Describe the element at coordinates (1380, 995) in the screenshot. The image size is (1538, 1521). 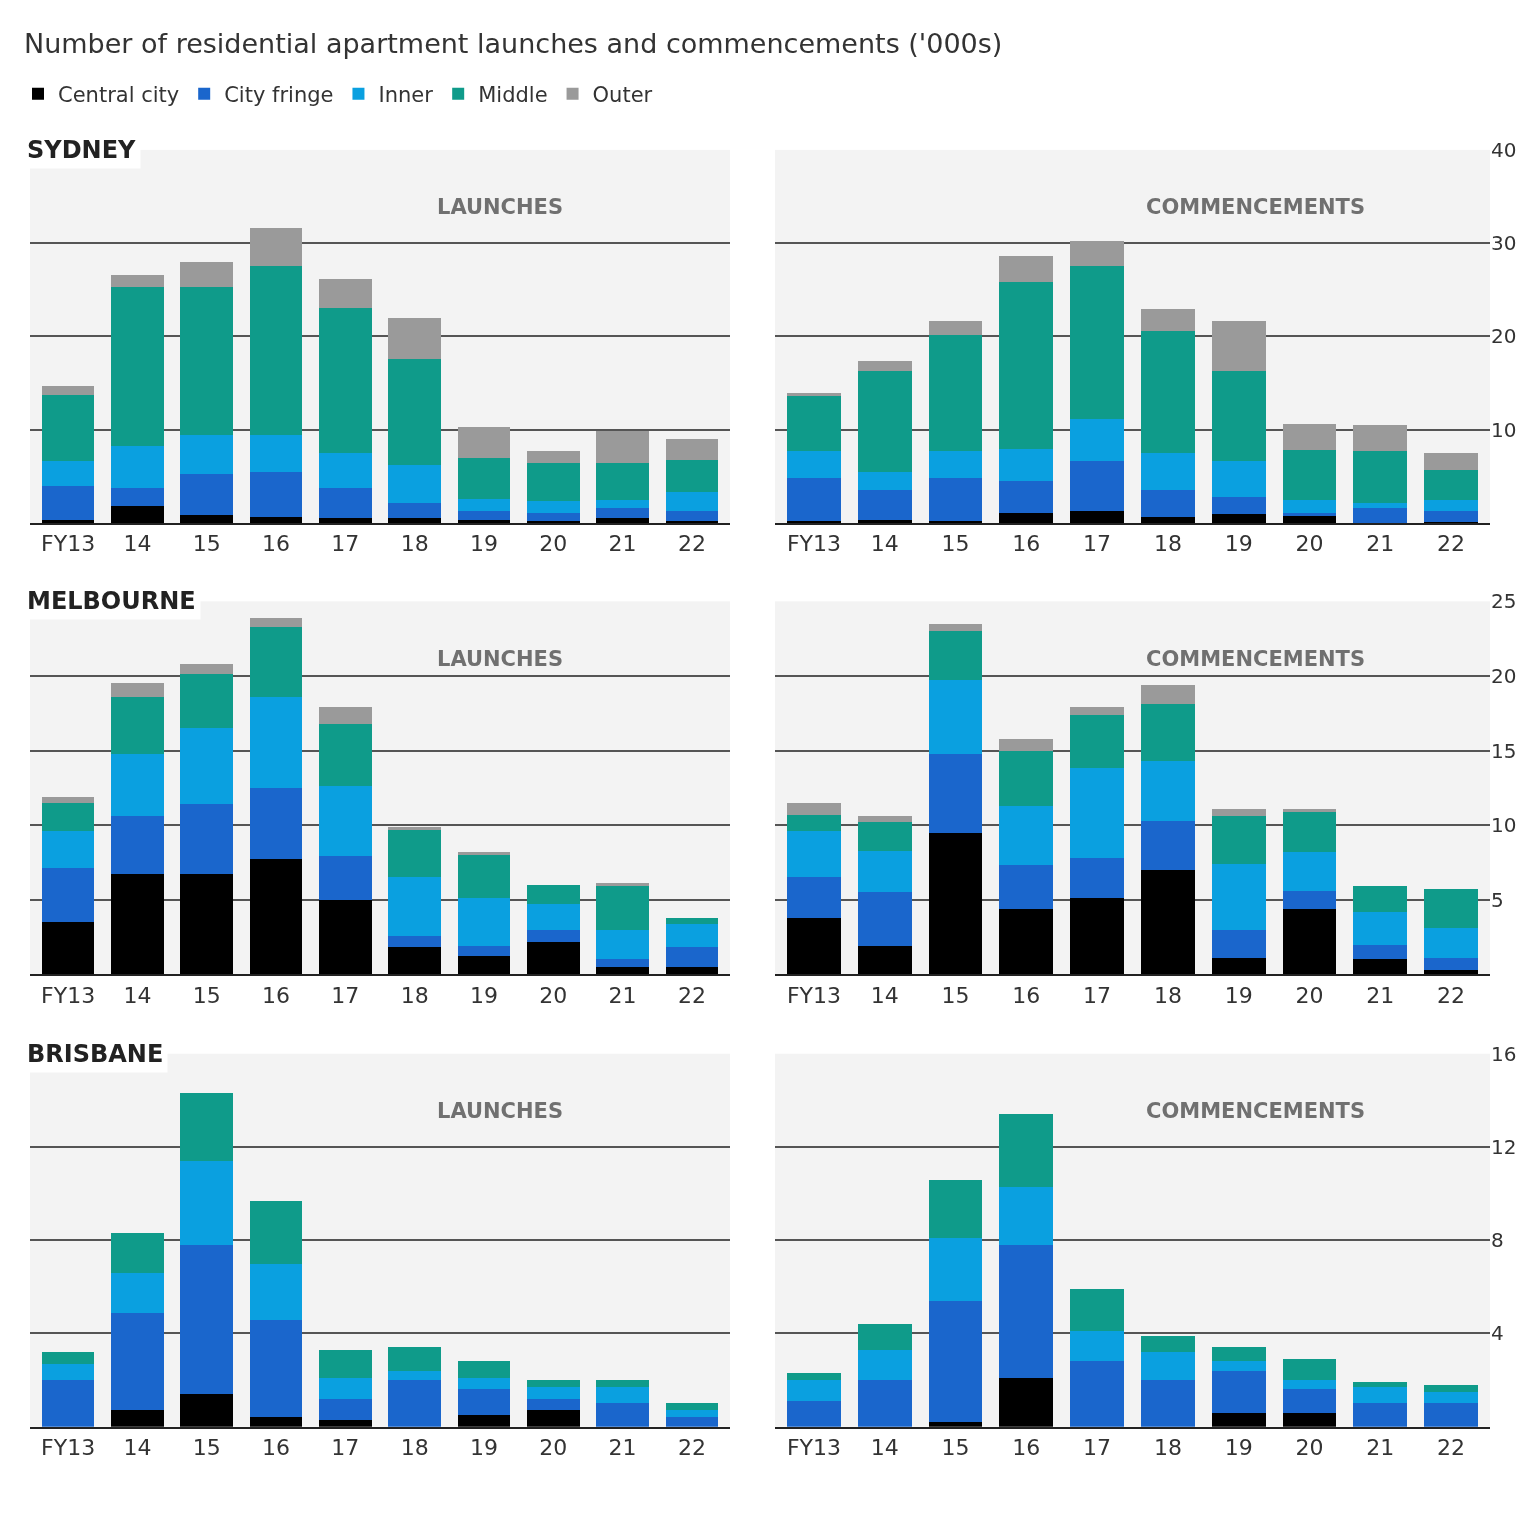
I see `x-tick-label: 21` at that location.